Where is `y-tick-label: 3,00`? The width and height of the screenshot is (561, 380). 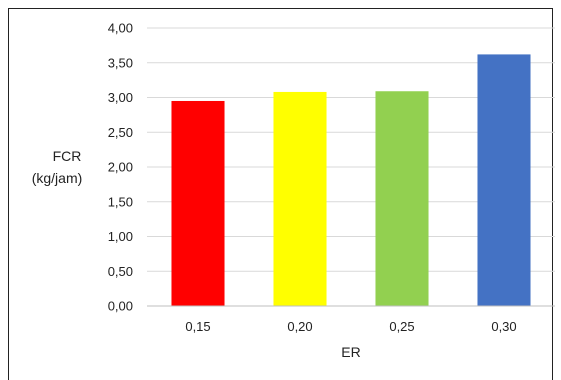 y-tick-label: 3,00 is located at coordinates (120, 97).